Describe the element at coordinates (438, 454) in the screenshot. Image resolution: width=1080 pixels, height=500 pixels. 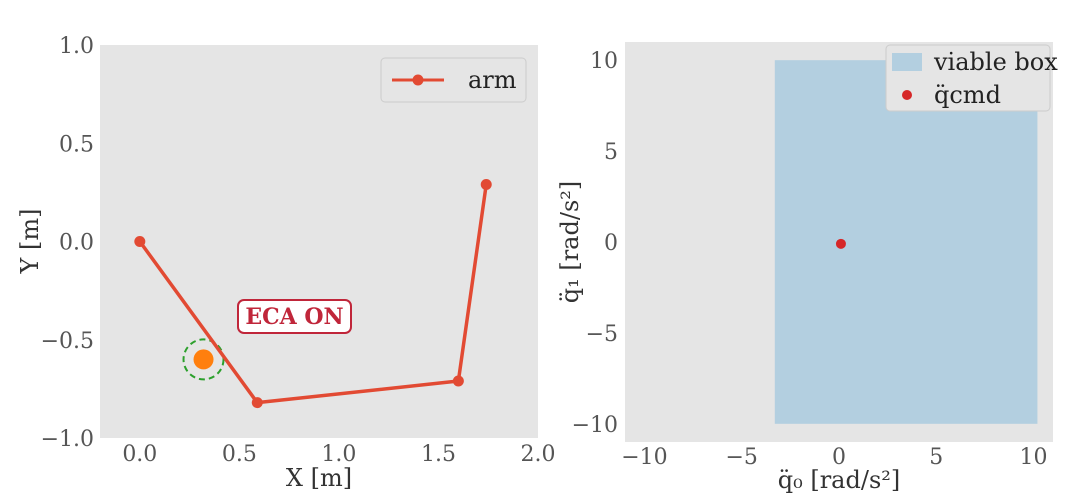
I see `arm-x-tick-label: 1.5` at that location.